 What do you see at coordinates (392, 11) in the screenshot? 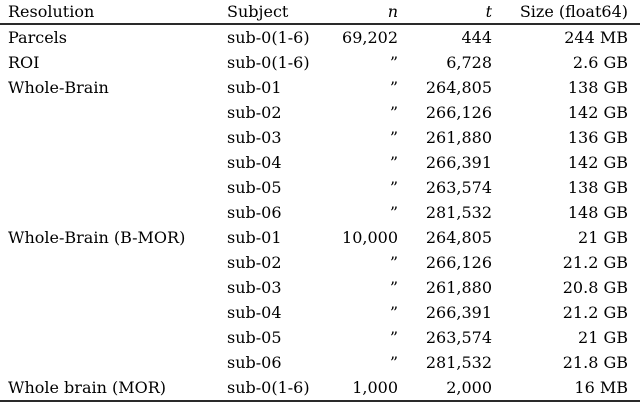
I see `column-header-n: n` at bounding box center [392, 11].